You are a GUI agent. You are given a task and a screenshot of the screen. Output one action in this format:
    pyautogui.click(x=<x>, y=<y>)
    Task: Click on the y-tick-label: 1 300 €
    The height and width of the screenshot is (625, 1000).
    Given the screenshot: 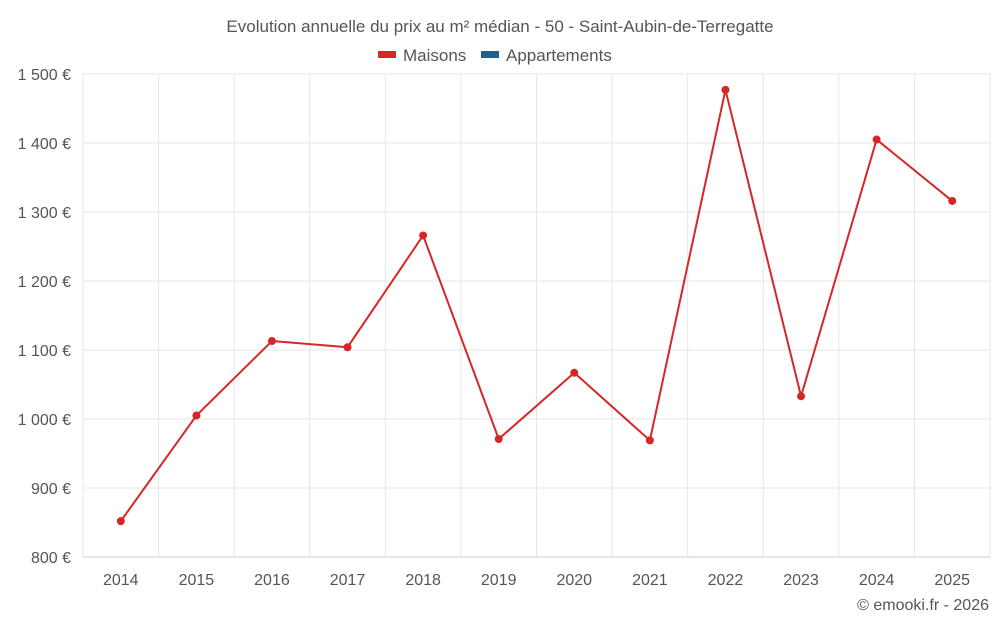 What is the action you would take?
    pyautogui.click(x=44, y=213)
    